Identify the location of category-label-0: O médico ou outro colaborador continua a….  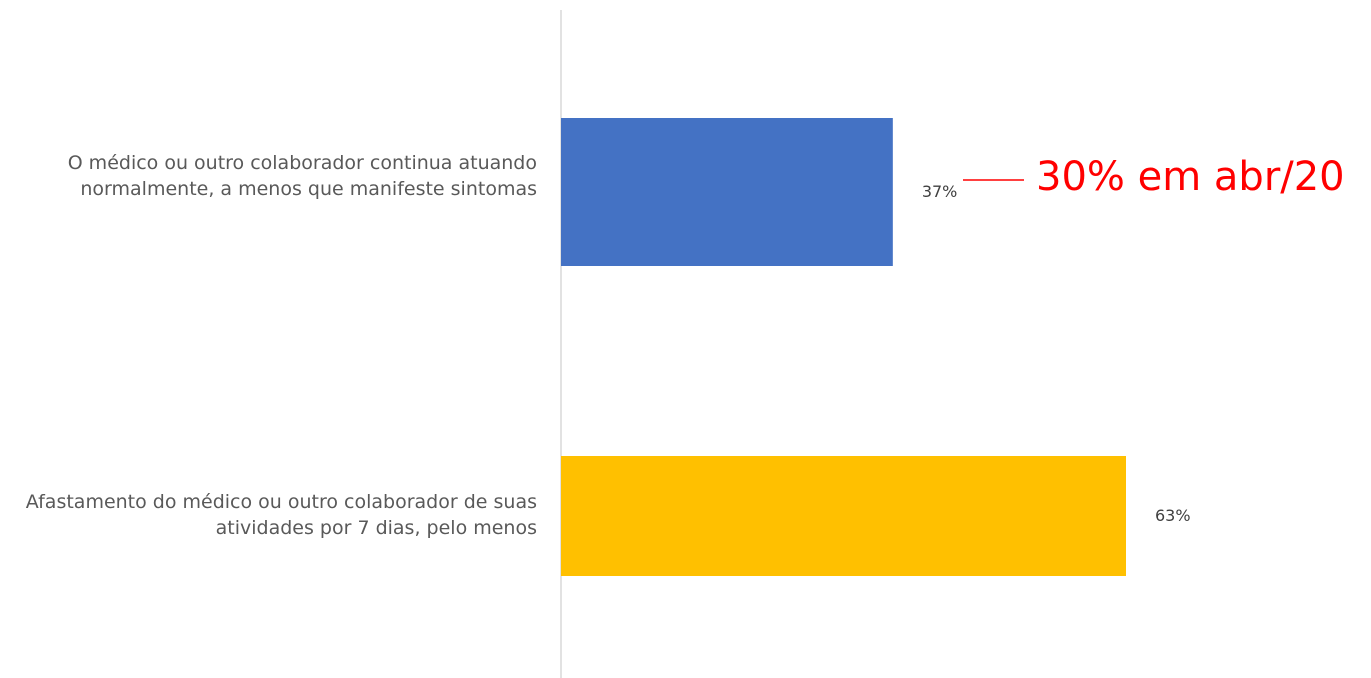
(268, 176).